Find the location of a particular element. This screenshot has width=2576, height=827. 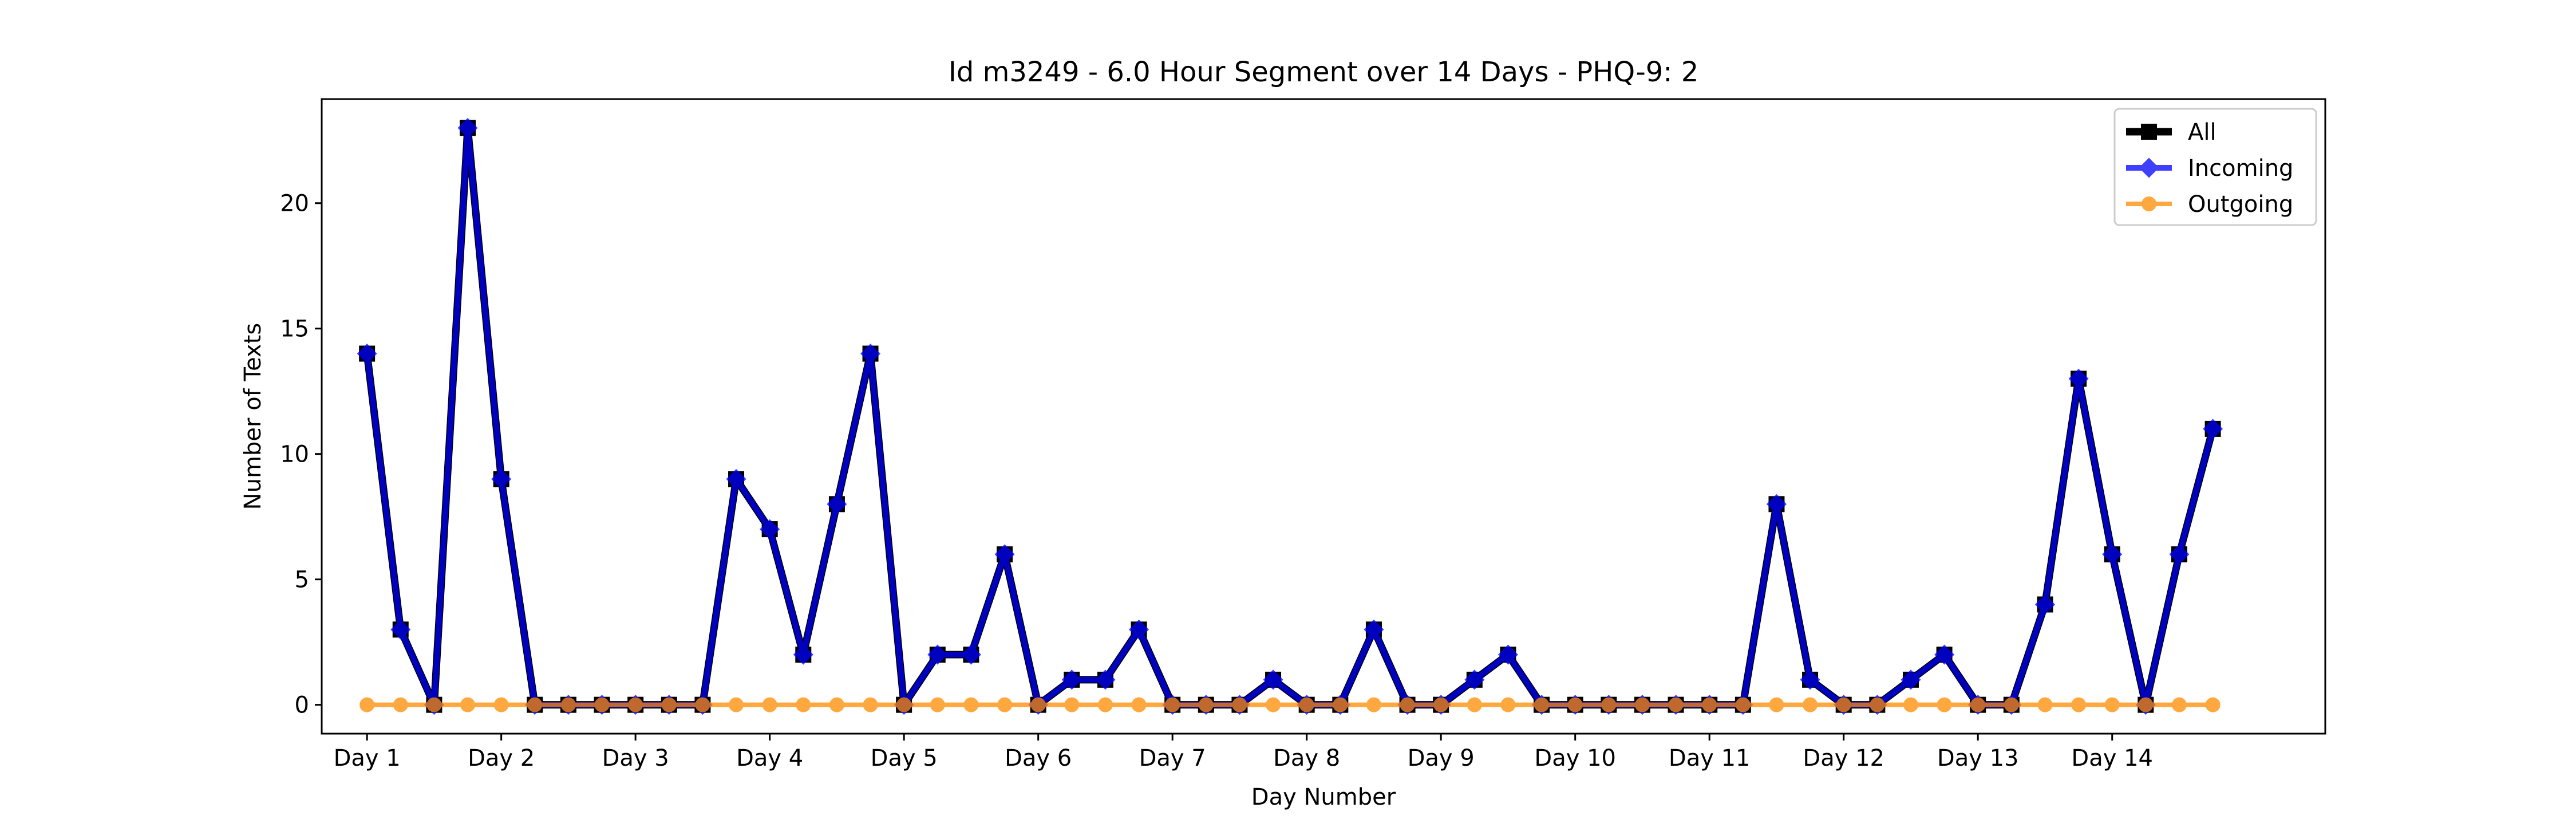

x-tick-label: Day 9 is located at coordinates (1441, 758).